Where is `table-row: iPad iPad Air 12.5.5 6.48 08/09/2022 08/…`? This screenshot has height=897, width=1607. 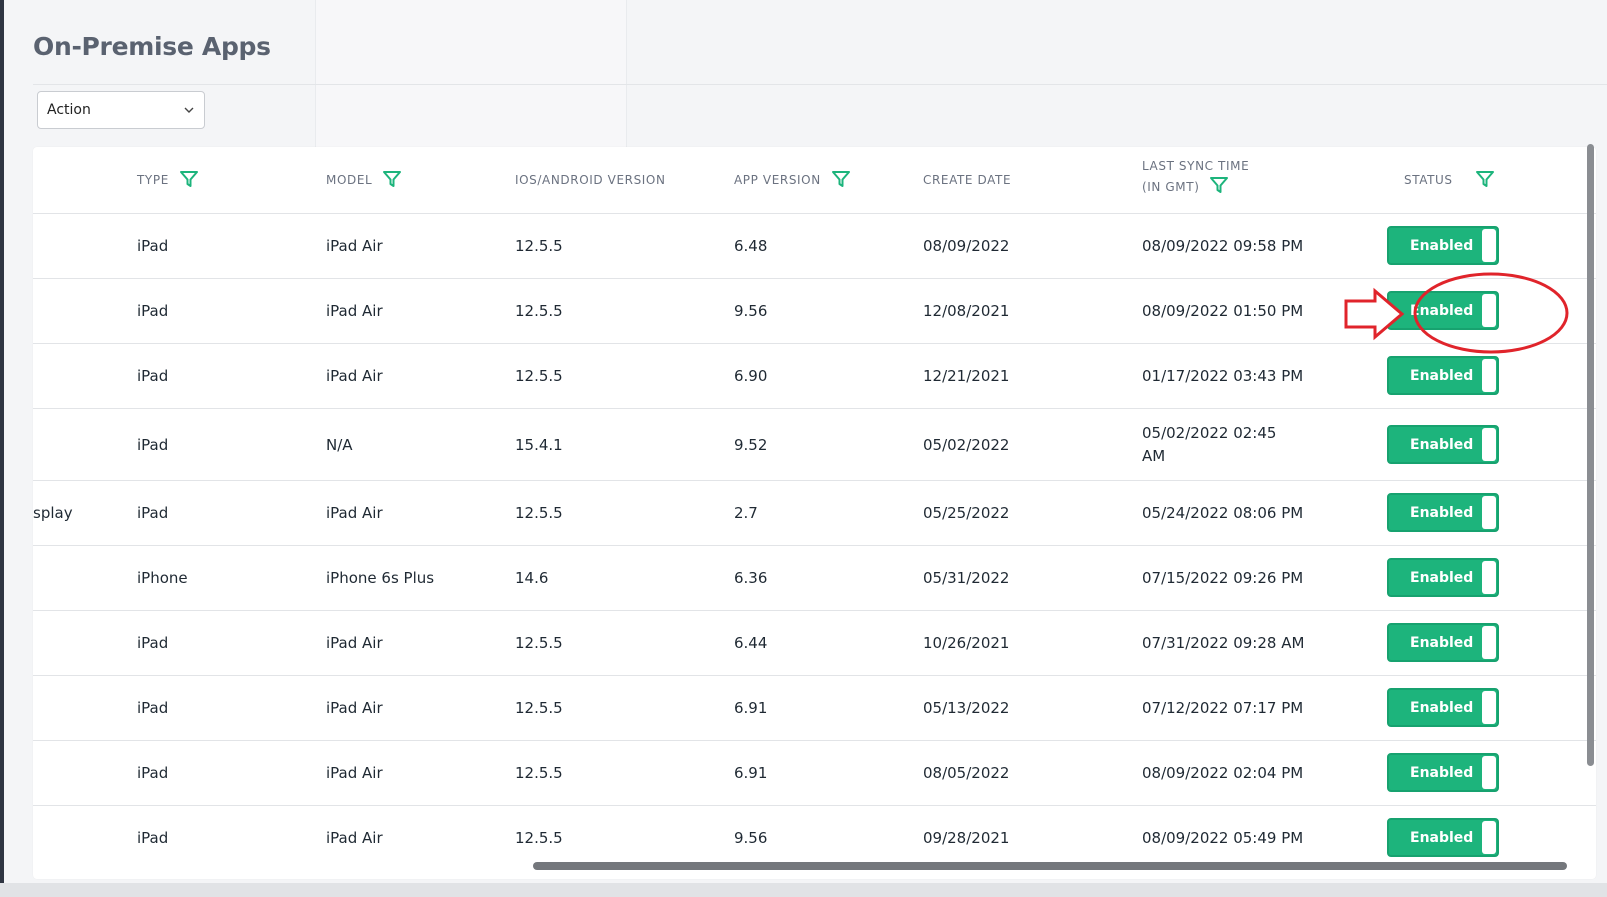 table-row: iPad iPad Air 12.5.5 6.48 08/09/2022 08/… is located at coordinates (814, 246).